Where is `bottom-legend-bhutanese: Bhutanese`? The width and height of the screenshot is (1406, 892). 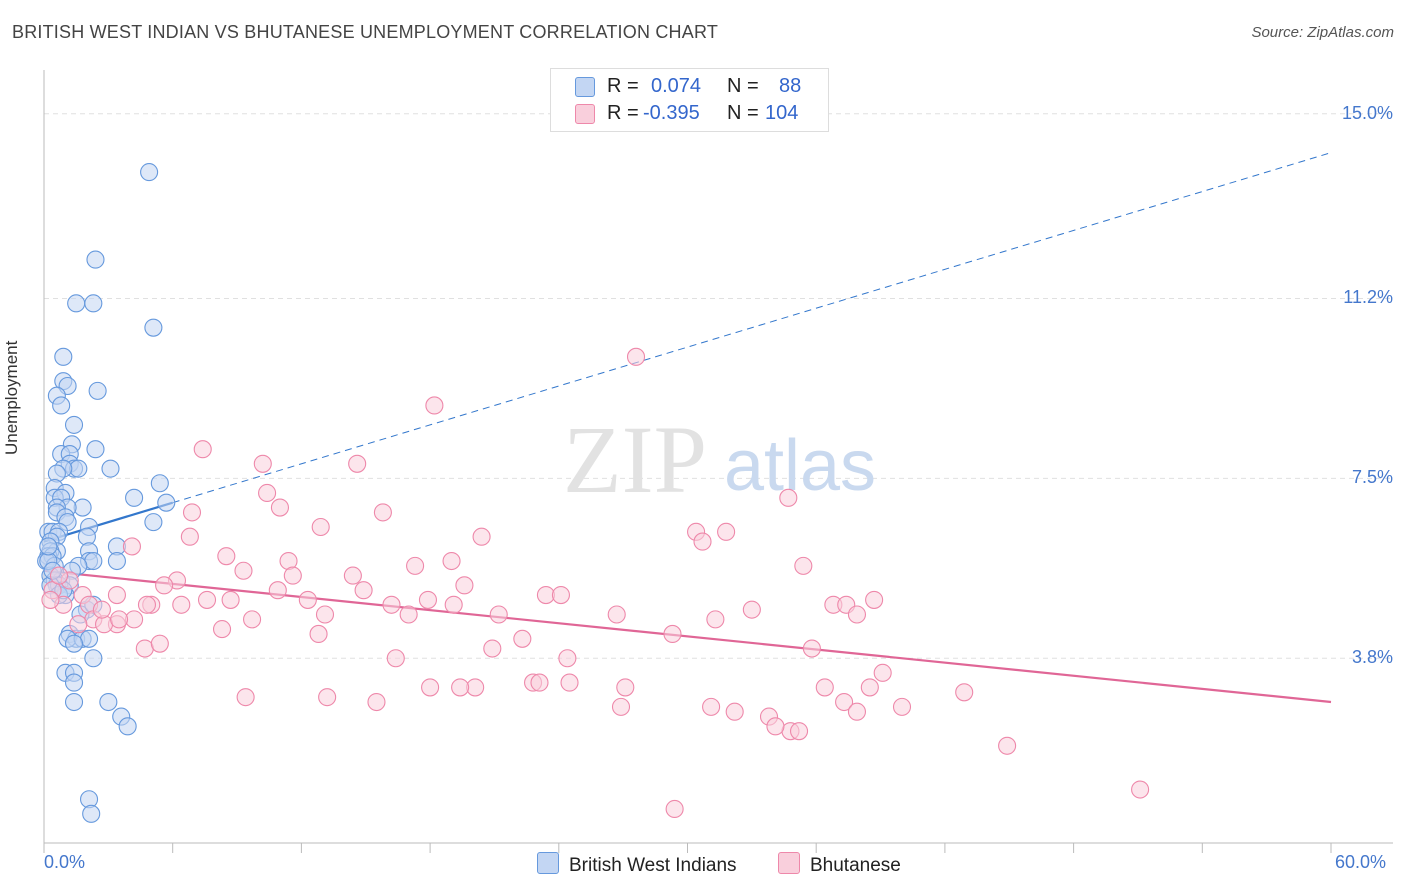 bottom-legend-bhutanese: Bhutanese is located at coordinates (839, 864).